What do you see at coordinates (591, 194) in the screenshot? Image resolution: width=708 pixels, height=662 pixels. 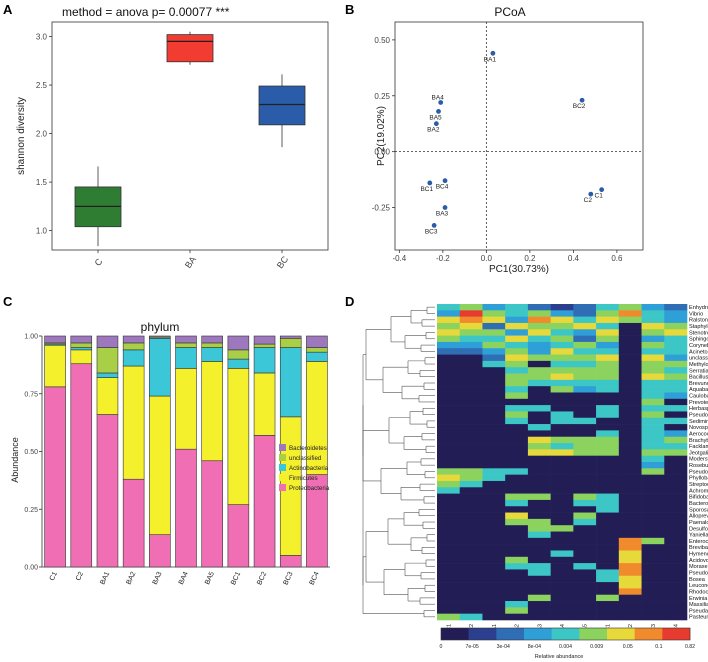 I see `panel-b-point-c2` at bounding box center [591, 194].